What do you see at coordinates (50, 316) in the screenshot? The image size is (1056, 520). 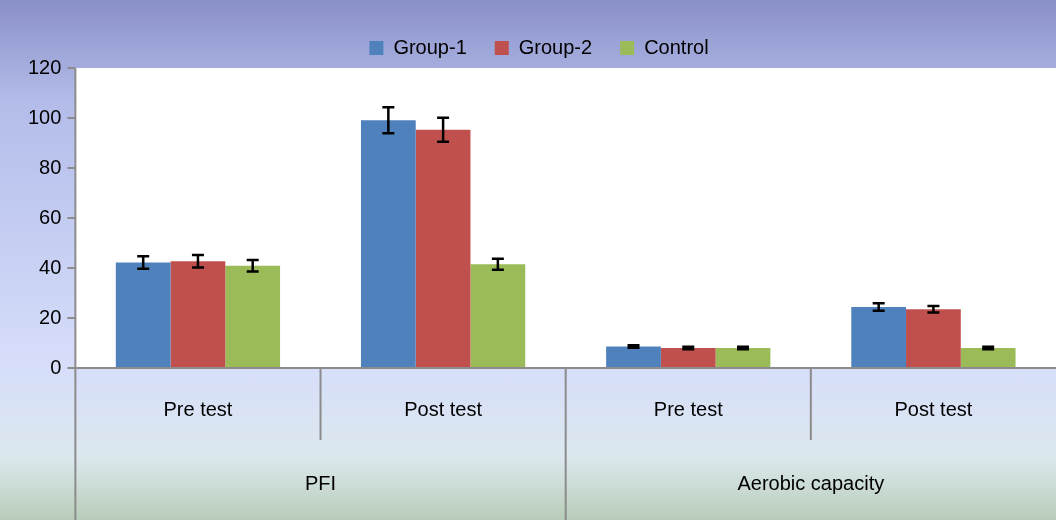 I see `y-tick-label: 20` at bounding box center [50, 316].